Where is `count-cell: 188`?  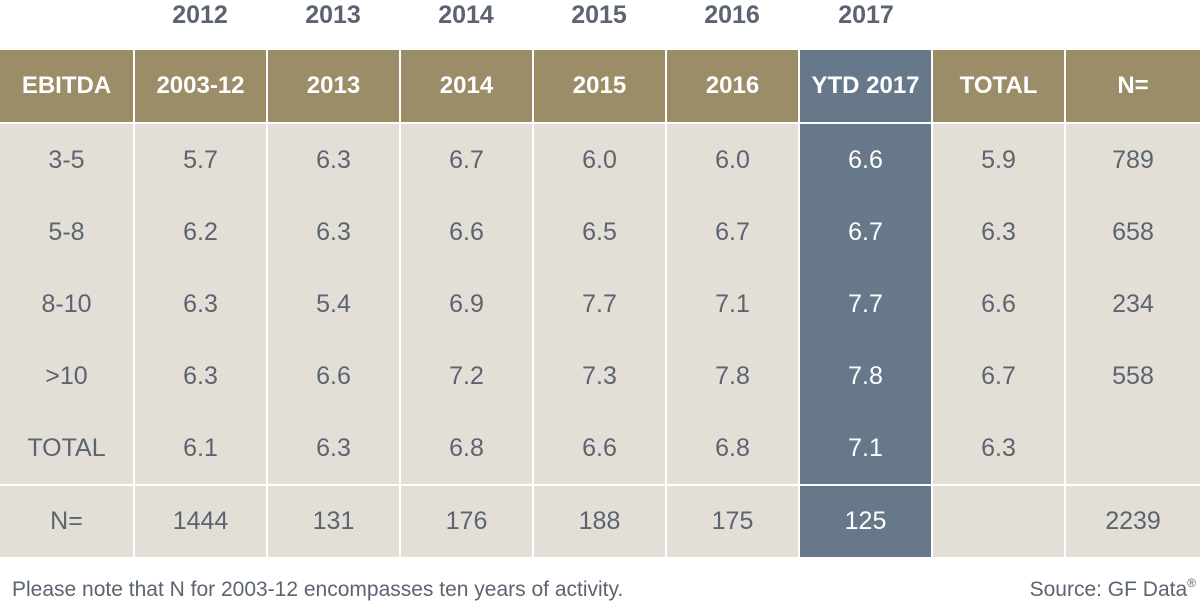
count-cell: 188 is located at coordinates (600, 520).